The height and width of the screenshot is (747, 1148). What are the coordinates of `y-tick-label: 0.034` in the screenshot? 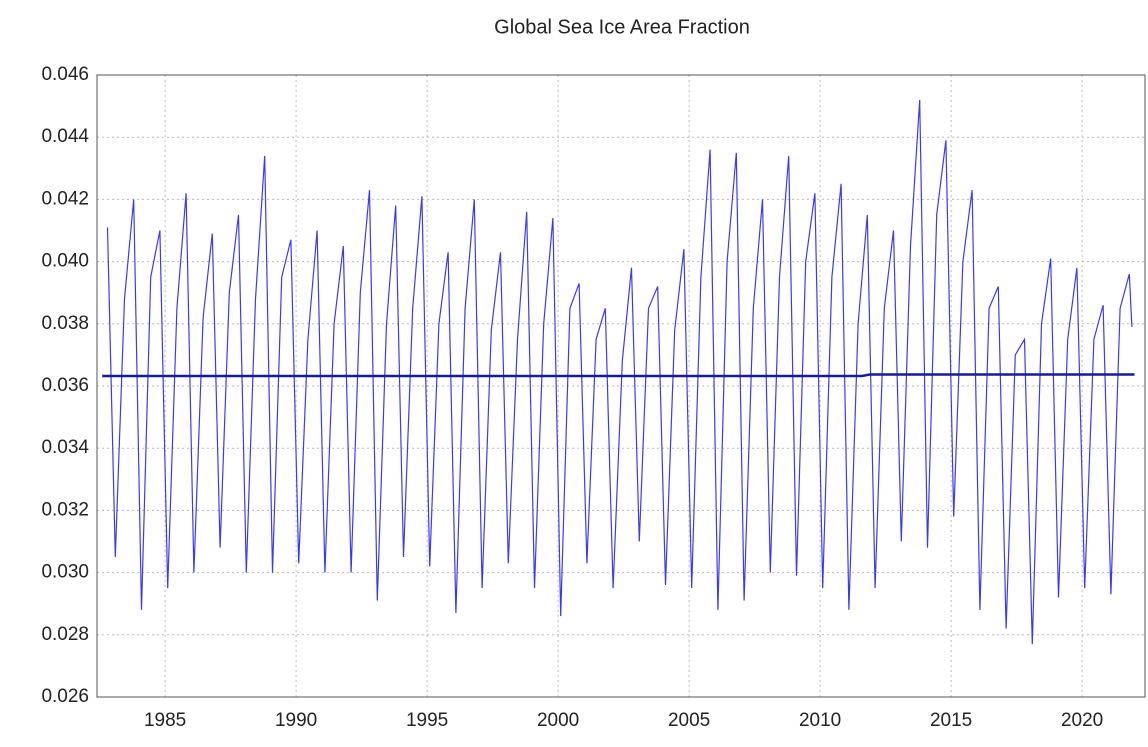 It's located at (65, 447).